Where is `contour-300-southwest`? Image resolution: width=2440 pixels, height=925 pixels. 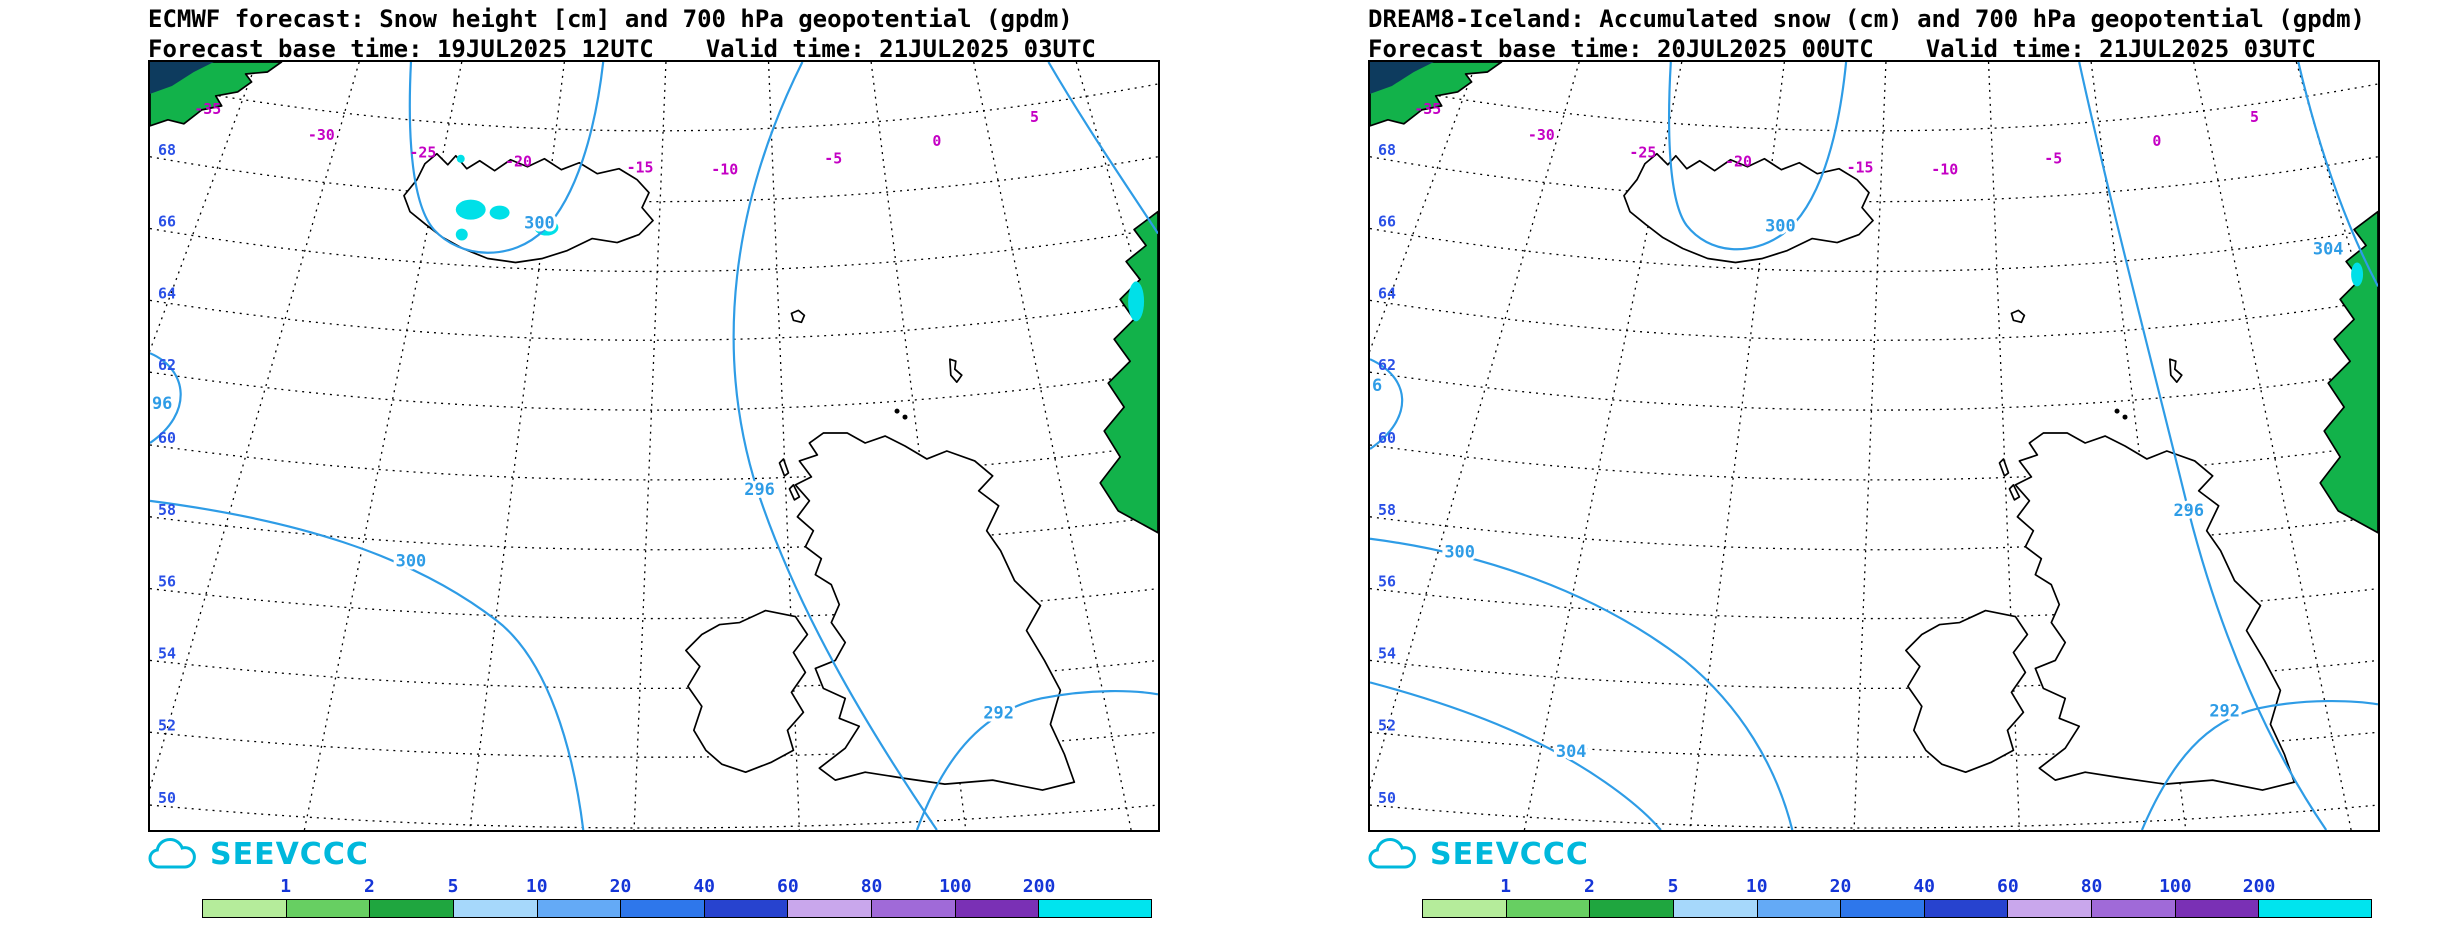 contour-300-southwest is located at coordinates (367, 664).